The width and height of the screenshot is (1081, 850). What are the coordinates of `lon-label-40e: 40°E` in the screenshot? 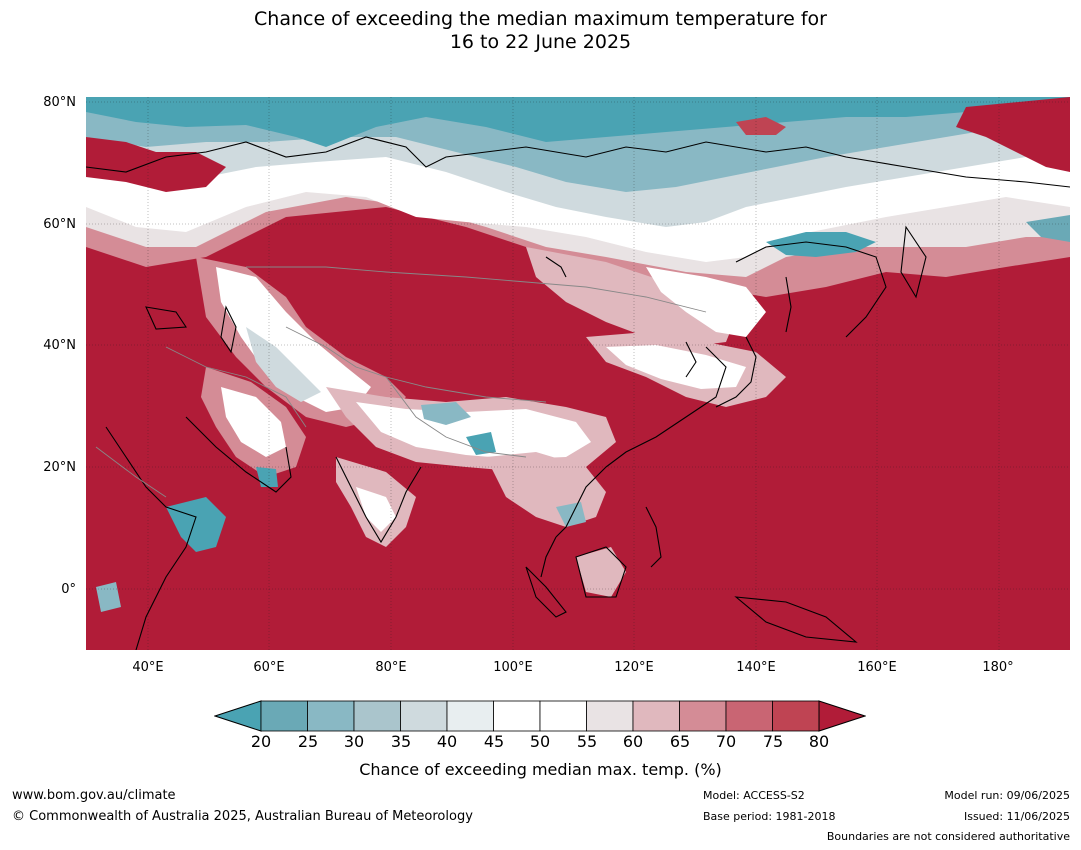 It's located at (148, 667).